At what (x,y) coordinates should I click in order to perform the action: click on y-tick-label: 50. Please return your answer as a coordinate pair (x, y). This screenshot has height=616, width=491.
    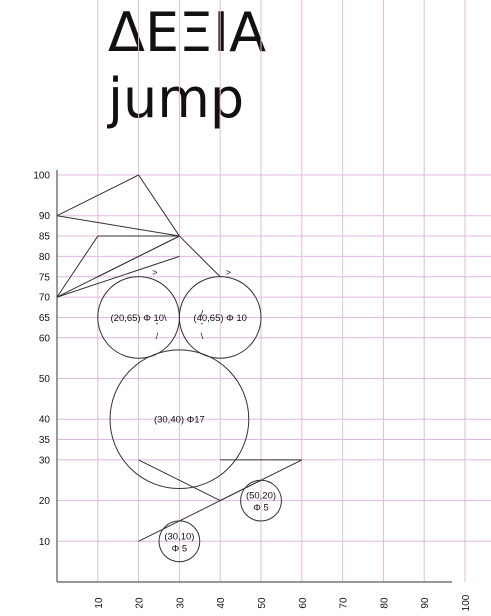
    Looking at the image, I should click on (45, 379).